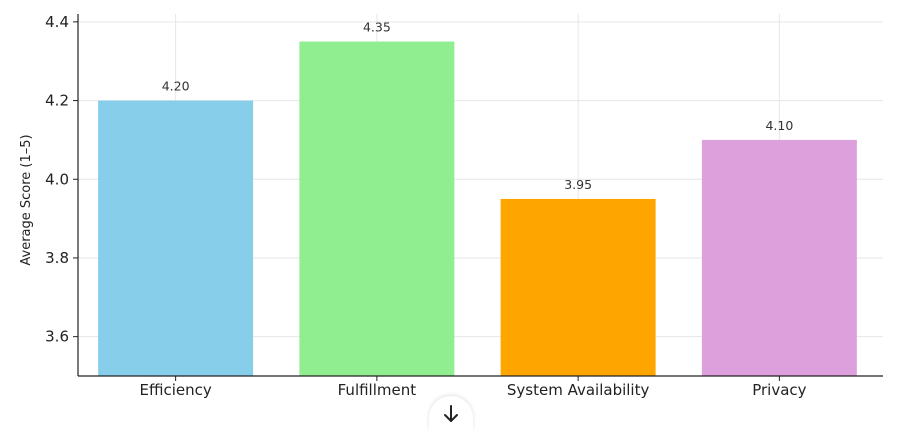 The image size is (910, 430). I want to click on y-tick-label: 3.8, so click(57, 258).